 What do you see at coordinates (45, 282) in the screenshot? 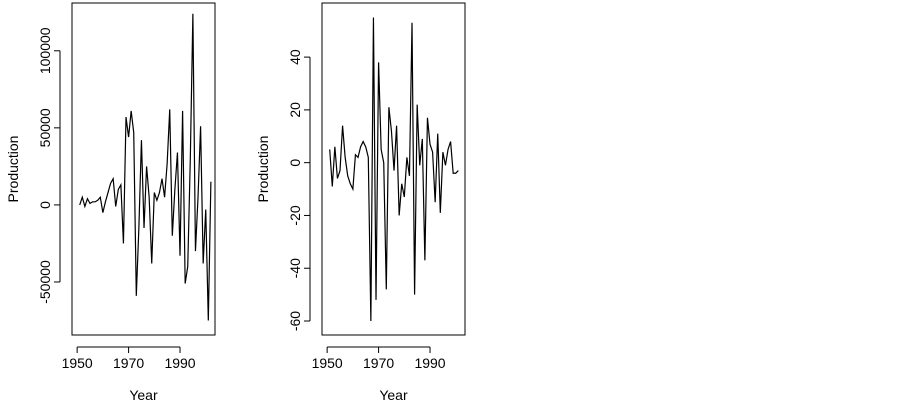
I see `y-tick-label: -50000` at bounding box center [45, 282].